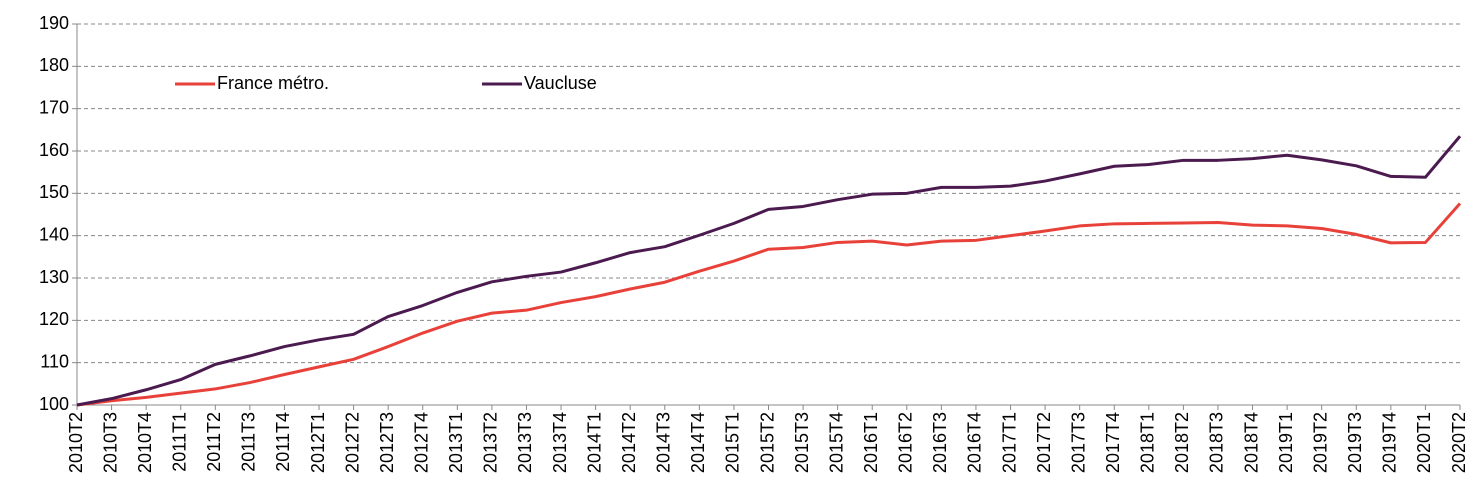 This screenshot has width=1474, height=504. I want to click on x-tick-label: 2012T3, so click(387, 442).